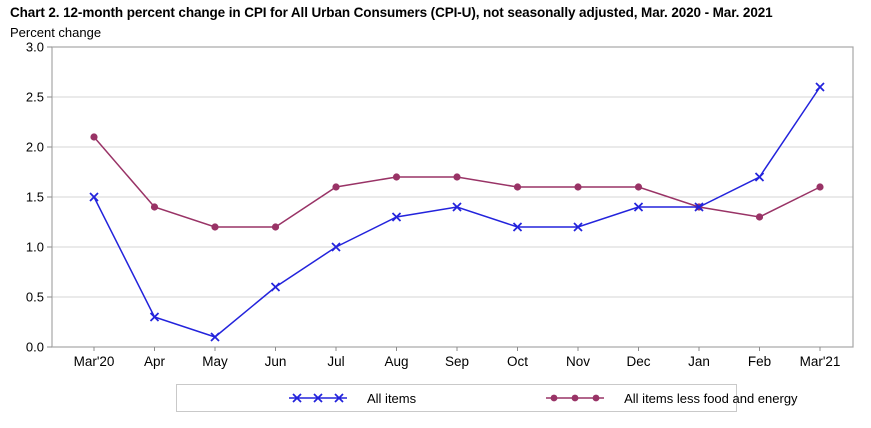 This screenshot has height=428, width=871. Describe the element at coordinates (396, 361) in the screenshot. I see `x-tick-label: Aug` at that location.